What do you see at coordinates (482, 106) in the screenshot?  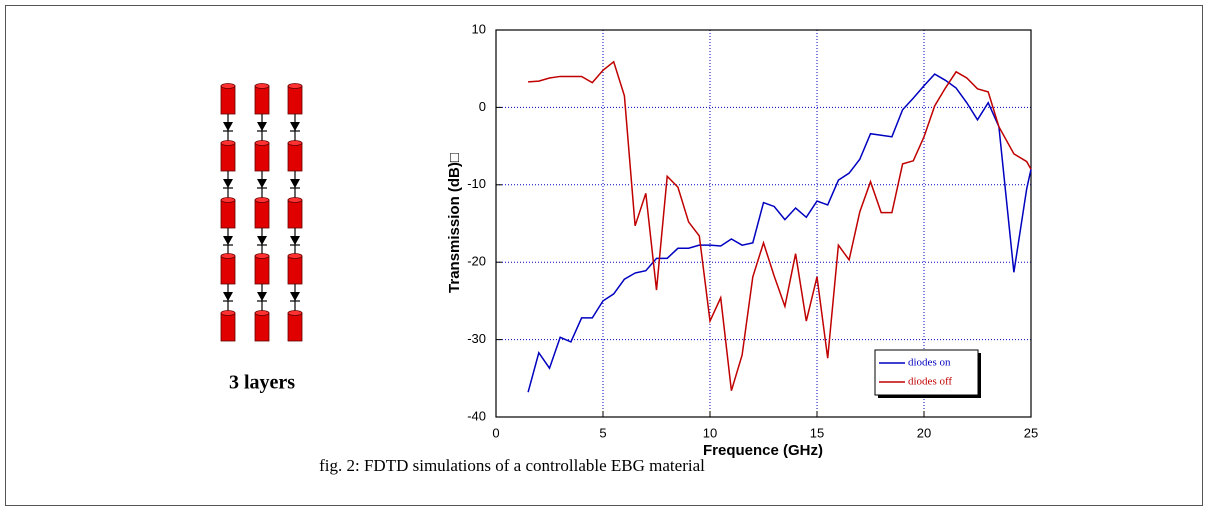 I see `y-tick-label: 0` at bounding box center [482, 106].